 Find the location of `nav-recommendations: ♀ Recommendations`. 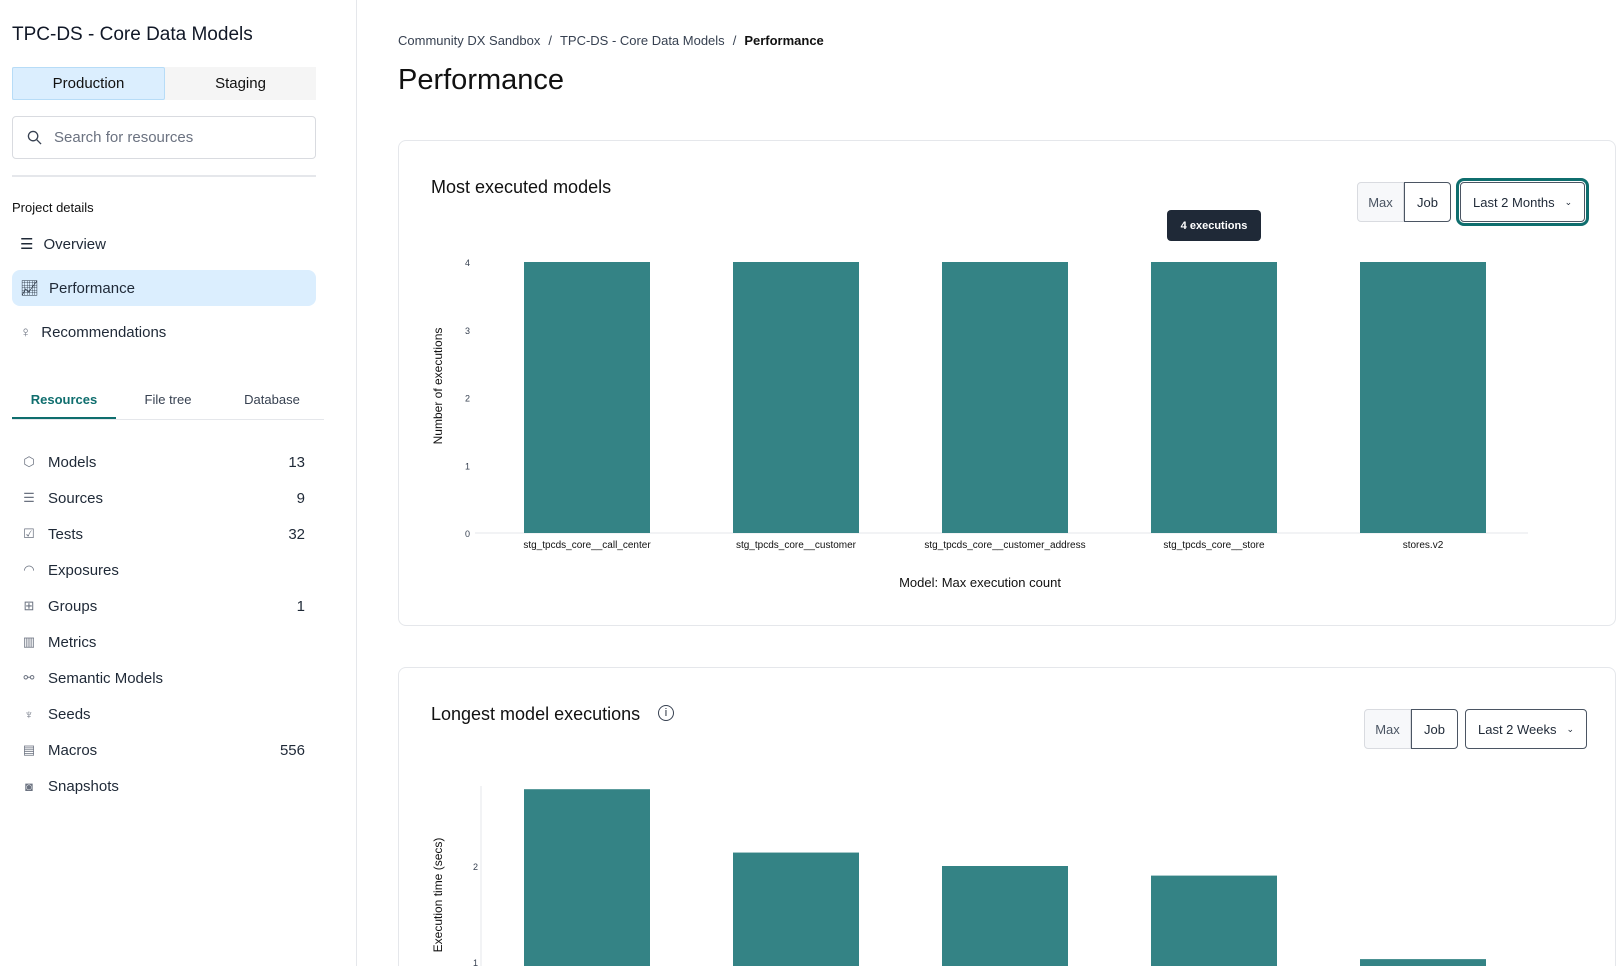

nav-recommendations: ♀ Recommendations is located at coordinates (164, 332).